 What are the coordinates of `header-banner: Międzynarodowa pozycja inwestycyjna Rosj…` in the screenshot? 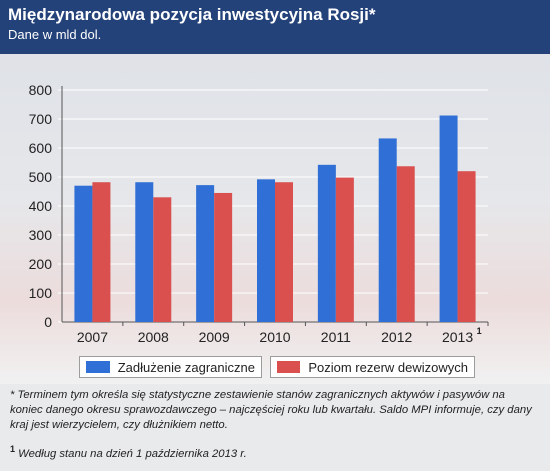 It's located at (275, 27).